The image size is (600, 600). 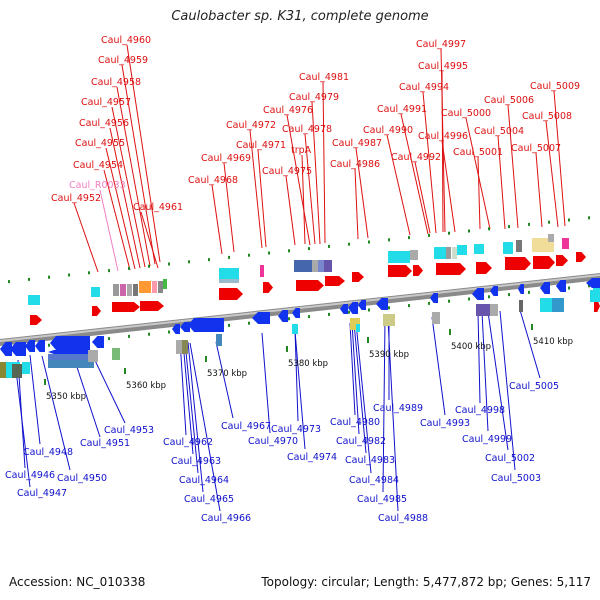 What do you see at coordinates (307, 129) in the screenshot?
I see `gene-label: Caul_4978` at bounding box center [307, 129].